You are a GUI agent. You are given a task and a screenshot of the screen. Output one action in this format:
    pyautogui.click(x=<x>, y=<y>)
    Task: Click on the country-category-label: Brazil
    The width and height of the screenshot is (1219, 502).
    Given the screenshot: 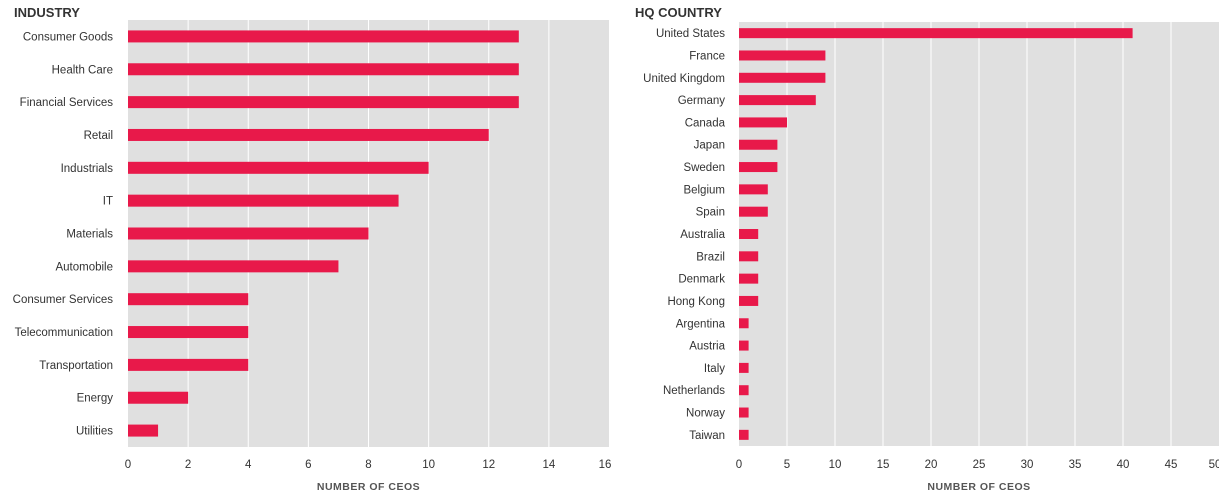 What is the action you would take?
    pyautogui.click(x=710, y=257)
    